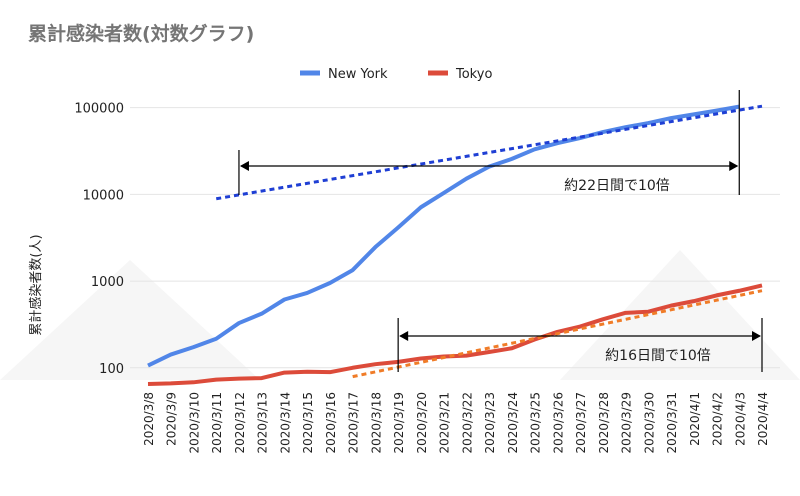  Describe the element at coordinates (376, 423) in the screenshot. I see `x-tick-label: 2020/3/18` at that location.